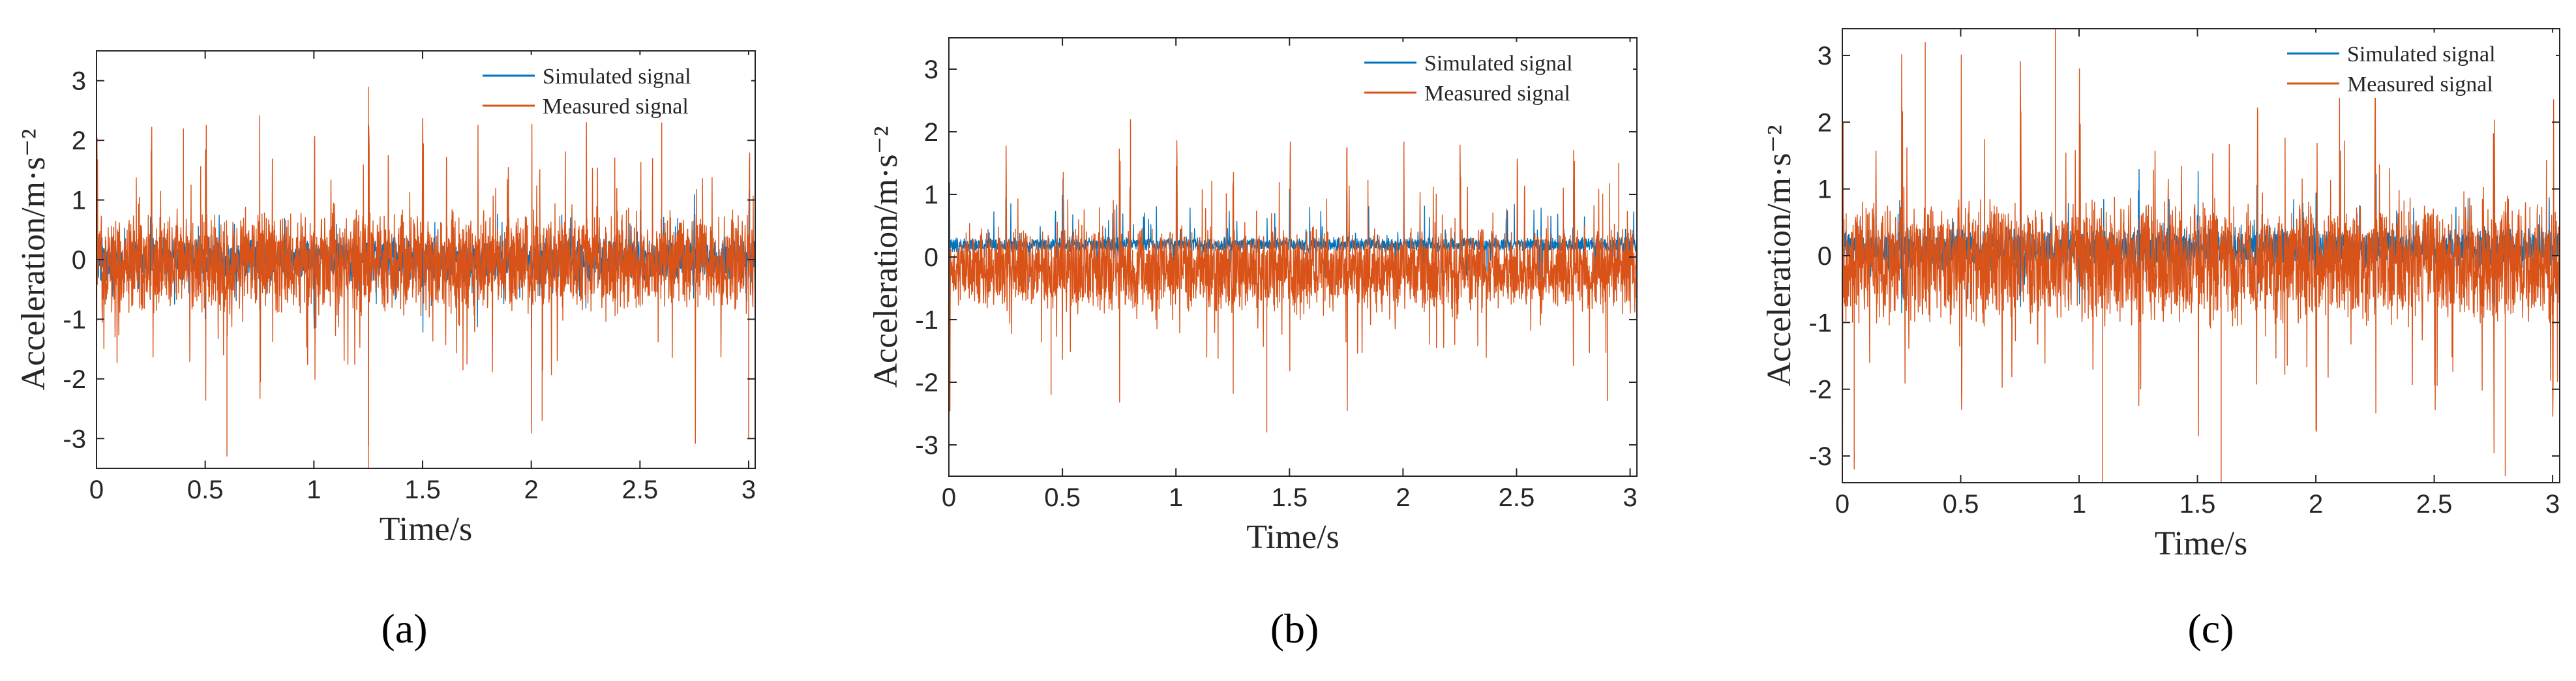  Describe the element at coordinates (2210, 628) in the screenshot. I see `panel-caption: (c)` at that location.